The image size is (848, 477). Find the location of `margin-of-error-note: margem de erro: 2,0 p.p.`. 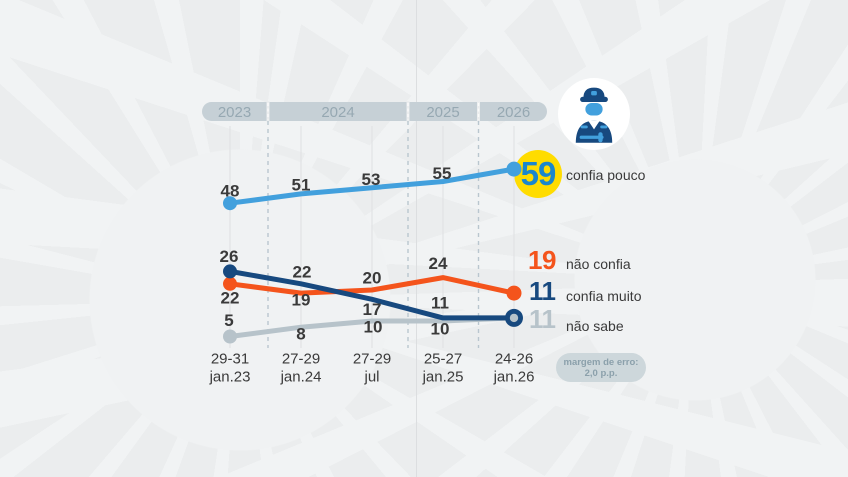

margin-of-error-note: margem de erro: 2,0 p.p. is located at coordinates (601, 367).